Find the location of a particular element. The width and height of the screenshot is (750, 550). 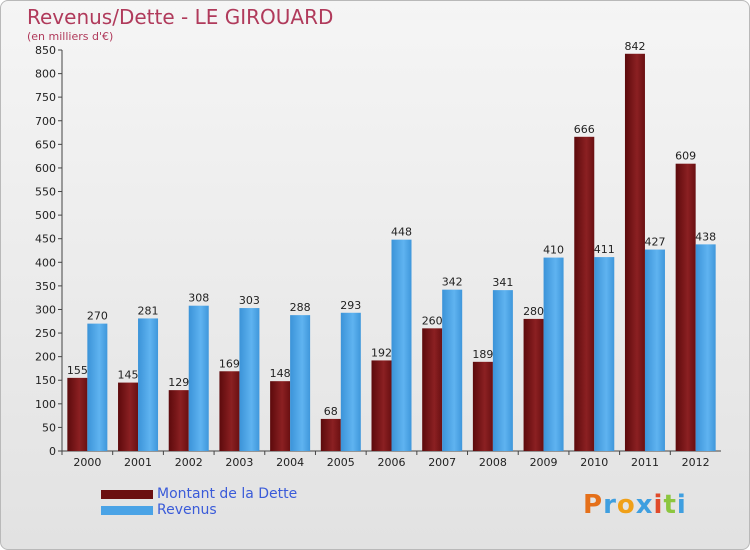

revenue-value-label: 448 is located at coordinates (401, 232).